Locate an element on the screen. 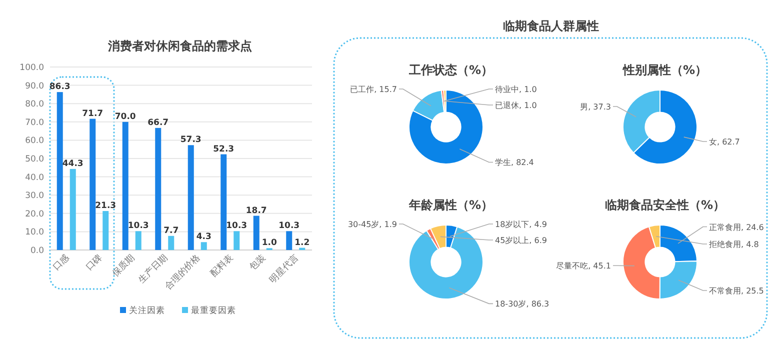 The width and height of the screenshot is (772, 347). y-tick-label: 100.0 is located at coordinates (32, 68).